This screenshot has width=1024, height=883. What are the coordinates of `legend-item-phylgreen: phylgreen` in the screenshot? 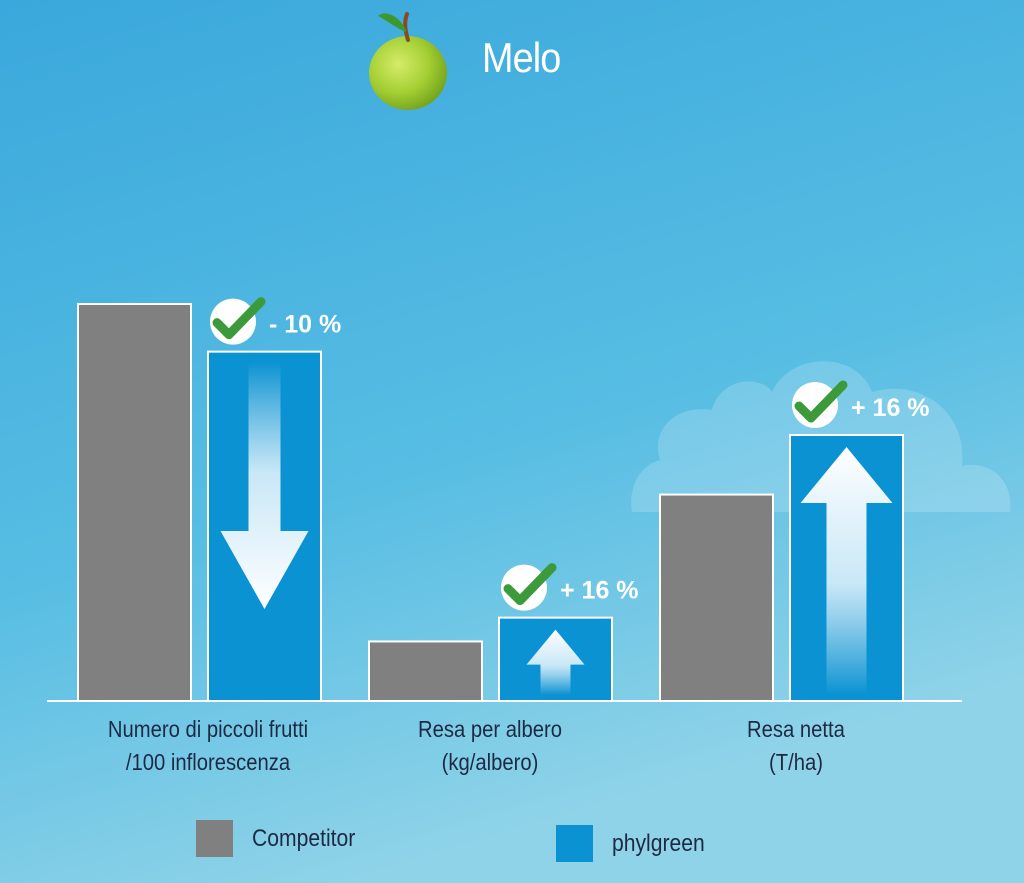 It's located at (636, 843).